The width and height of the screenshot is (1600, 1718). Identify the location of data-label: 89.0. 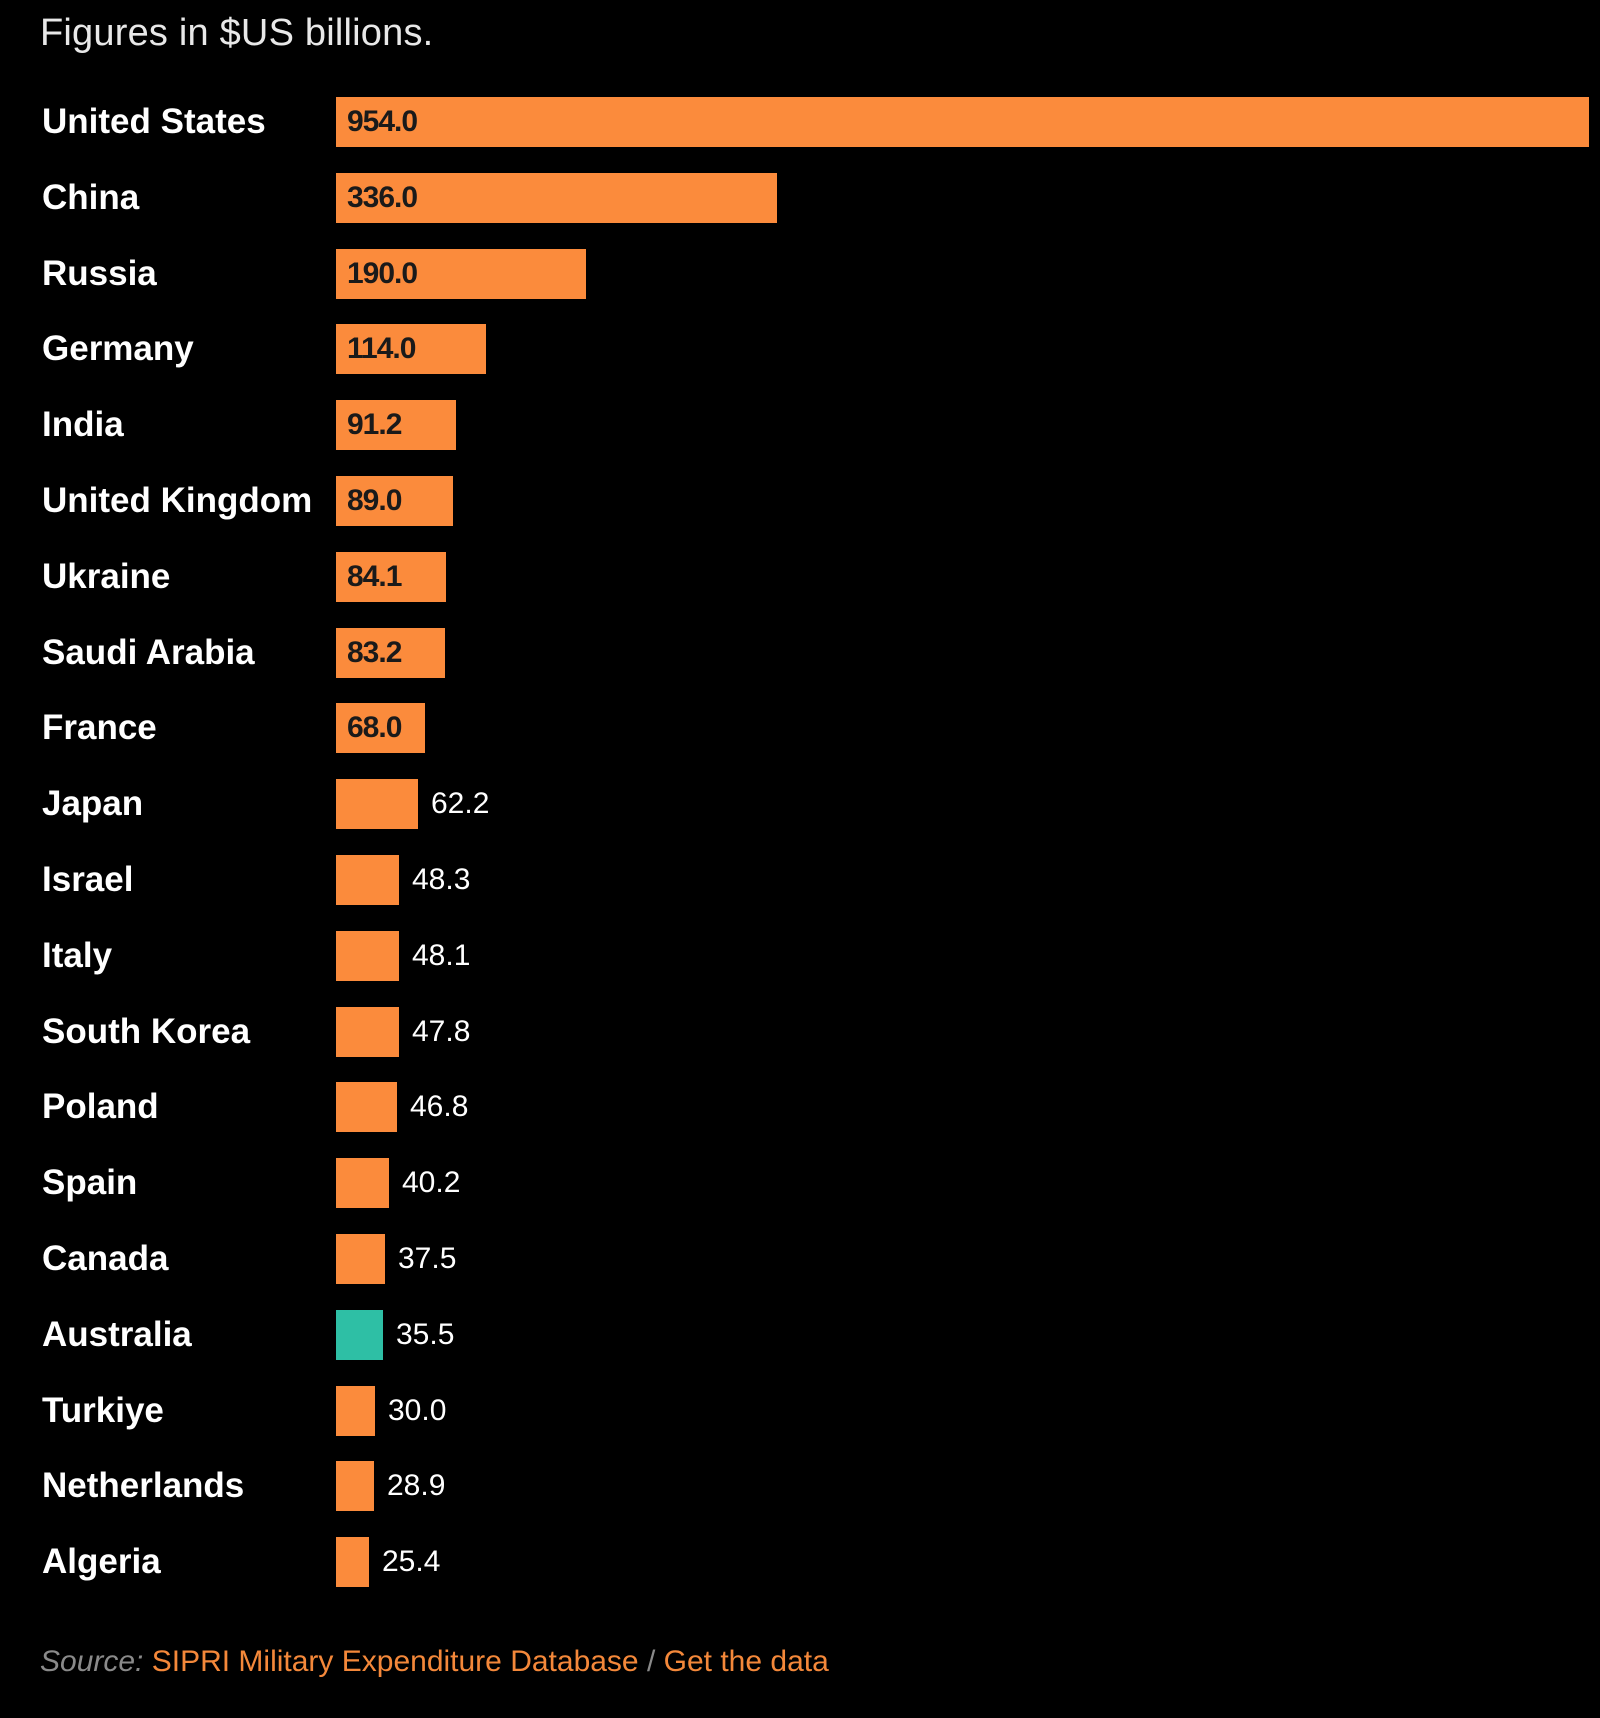
(374, 500).